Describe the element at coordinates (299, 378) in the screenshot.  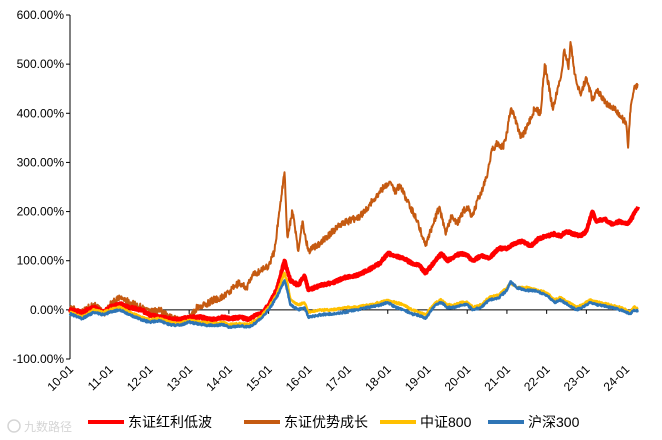
I see `x-tick-label: 16-01` at that location.